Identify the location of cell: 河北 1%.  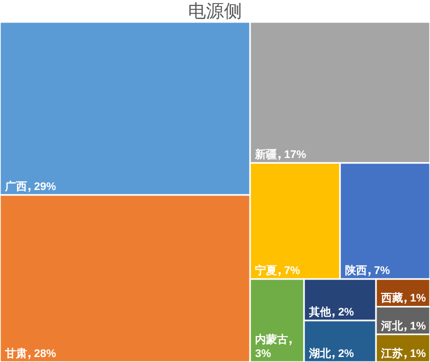
(402, 321).